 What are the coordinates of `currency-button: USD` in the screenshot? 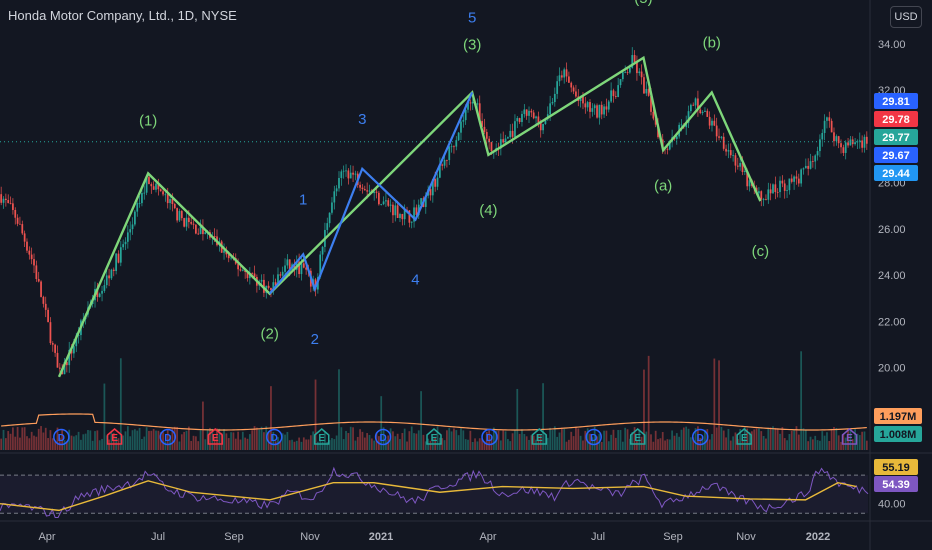 It's located at (906, 17).